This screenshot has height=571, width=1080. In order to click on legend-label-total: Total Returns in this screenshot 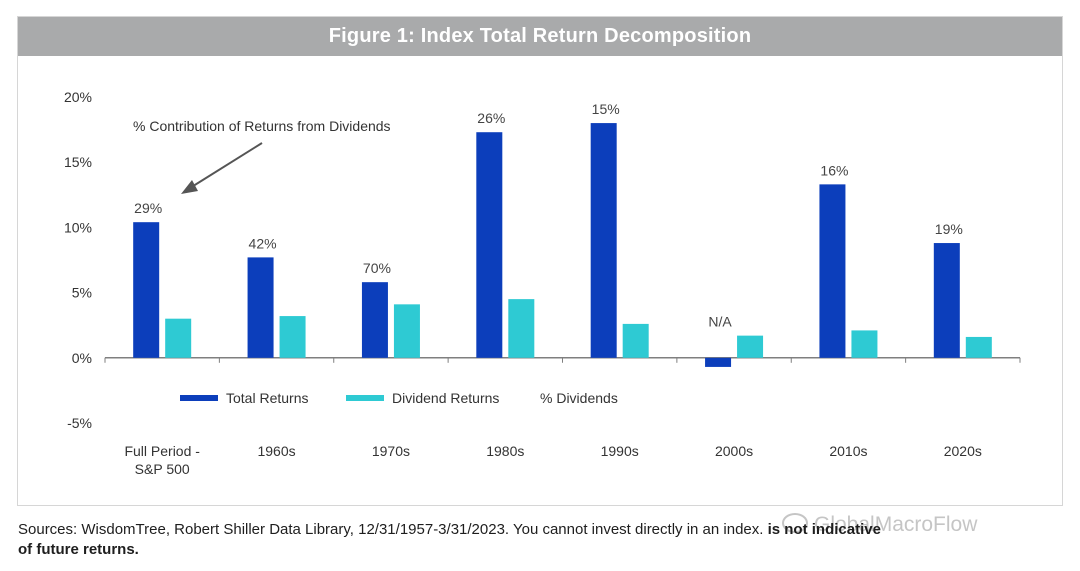, I will do `click(267, 398)`.